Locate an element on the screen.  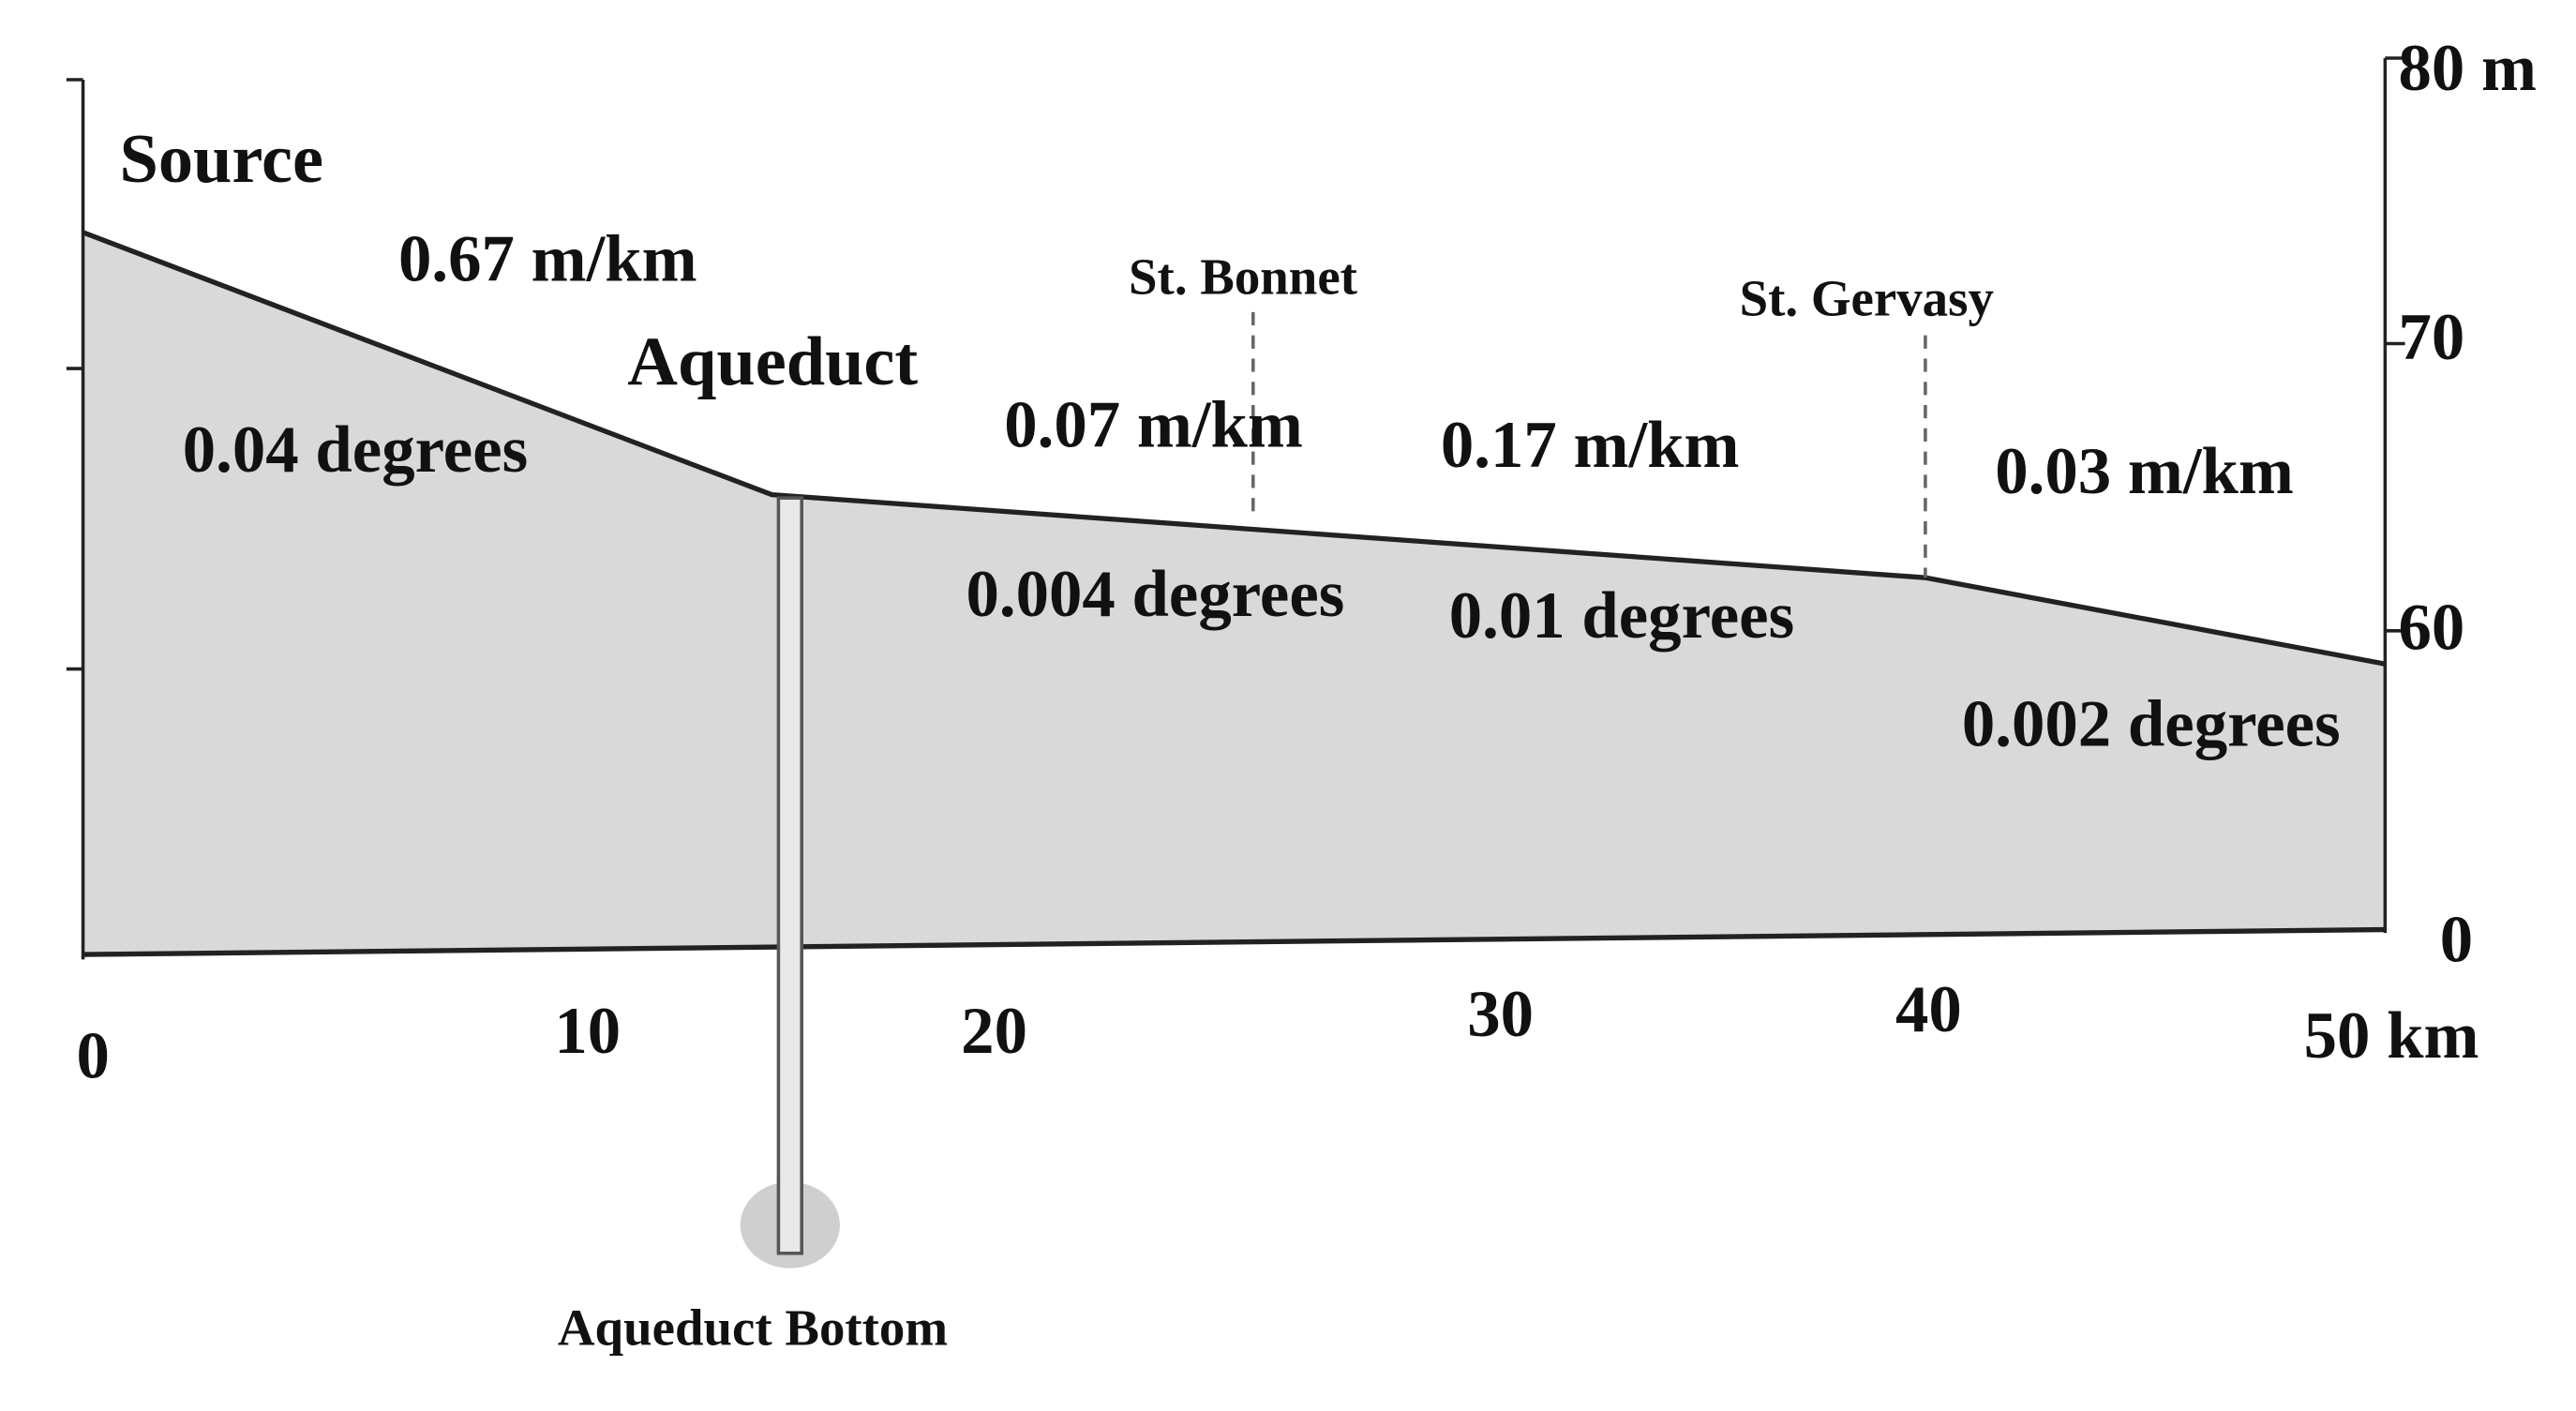
source-label: Source is located at coordinates (222, 159).